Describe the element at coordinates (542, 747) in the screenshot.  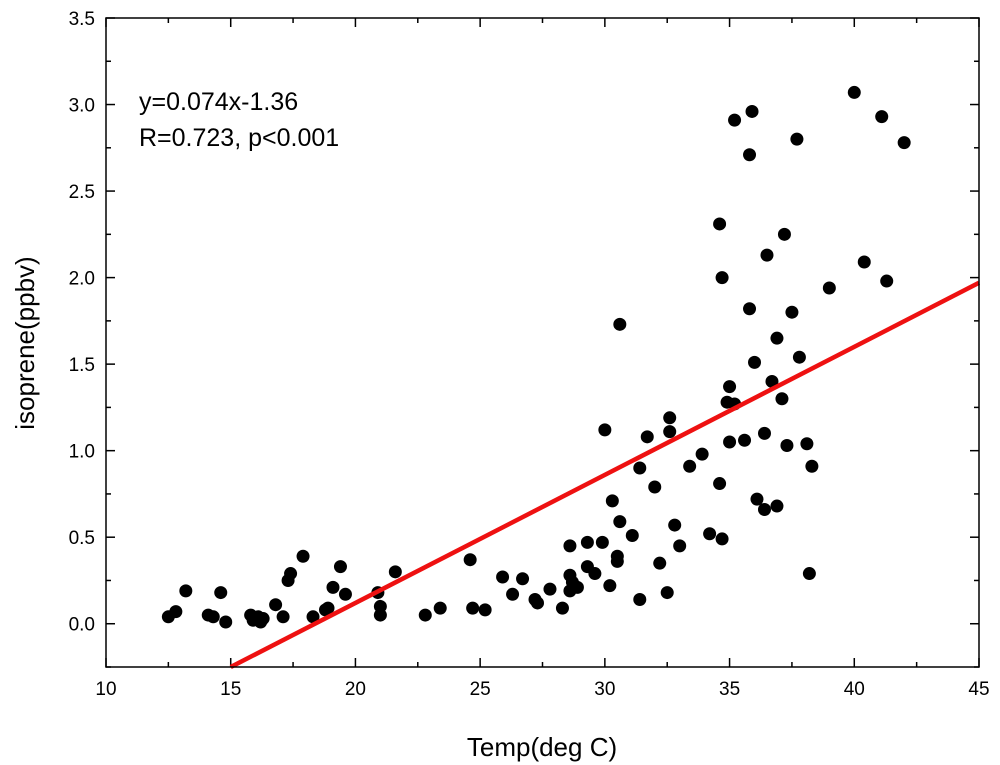
I see `x-axis-title: Temp(deg C)` at that location.